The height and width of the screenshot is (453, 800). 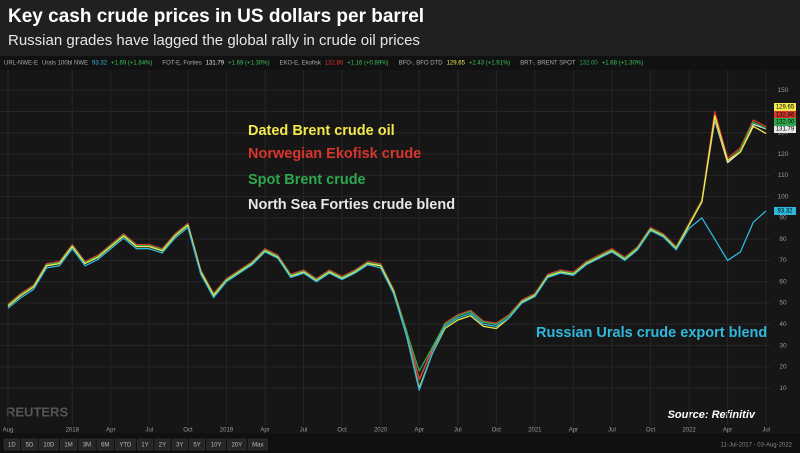 I want to click on x-tick-label: 2019, so click(x=227, y=431).